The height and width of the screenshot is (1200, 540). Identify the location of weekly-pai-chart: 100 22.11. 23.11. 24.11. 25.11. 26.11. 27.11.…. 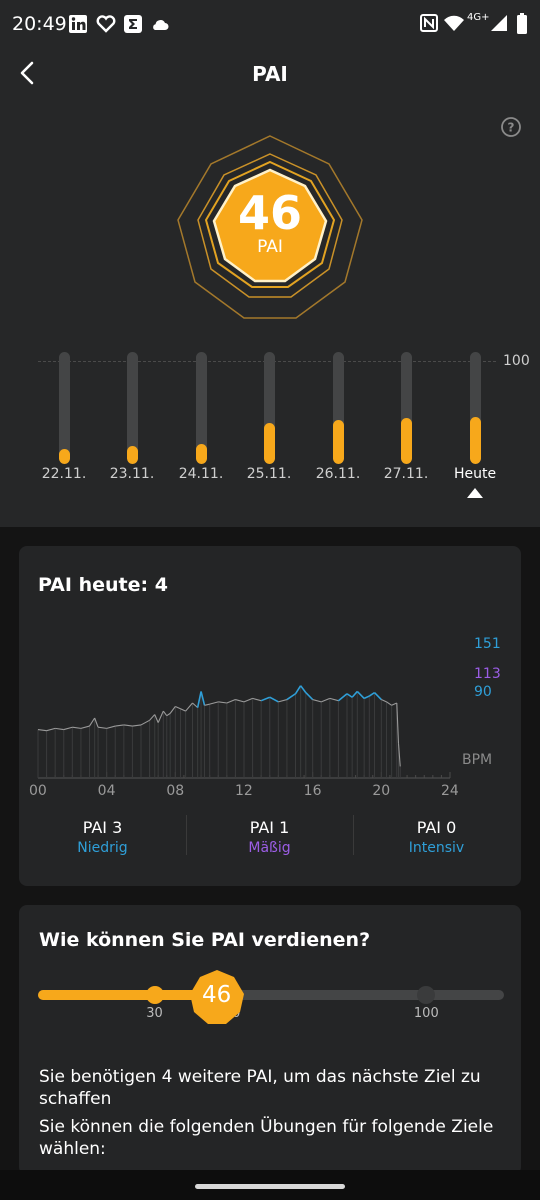
(270, 425).